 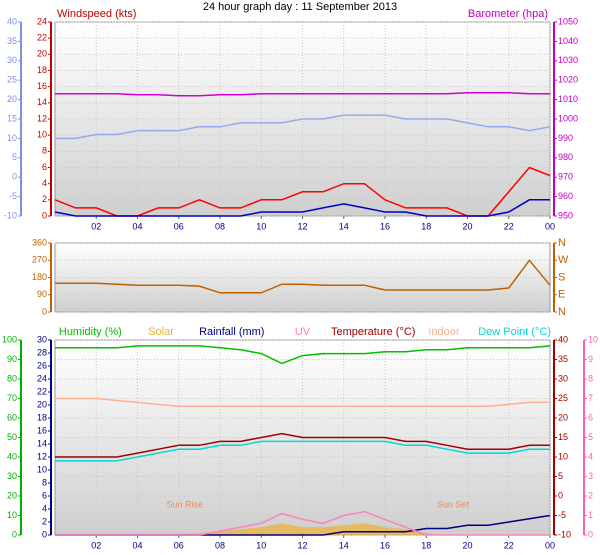 What do you see at coordinates (568, 99) in the screenshot?
I see `y-tick-label: 1010` at bounding box center [568, 99].